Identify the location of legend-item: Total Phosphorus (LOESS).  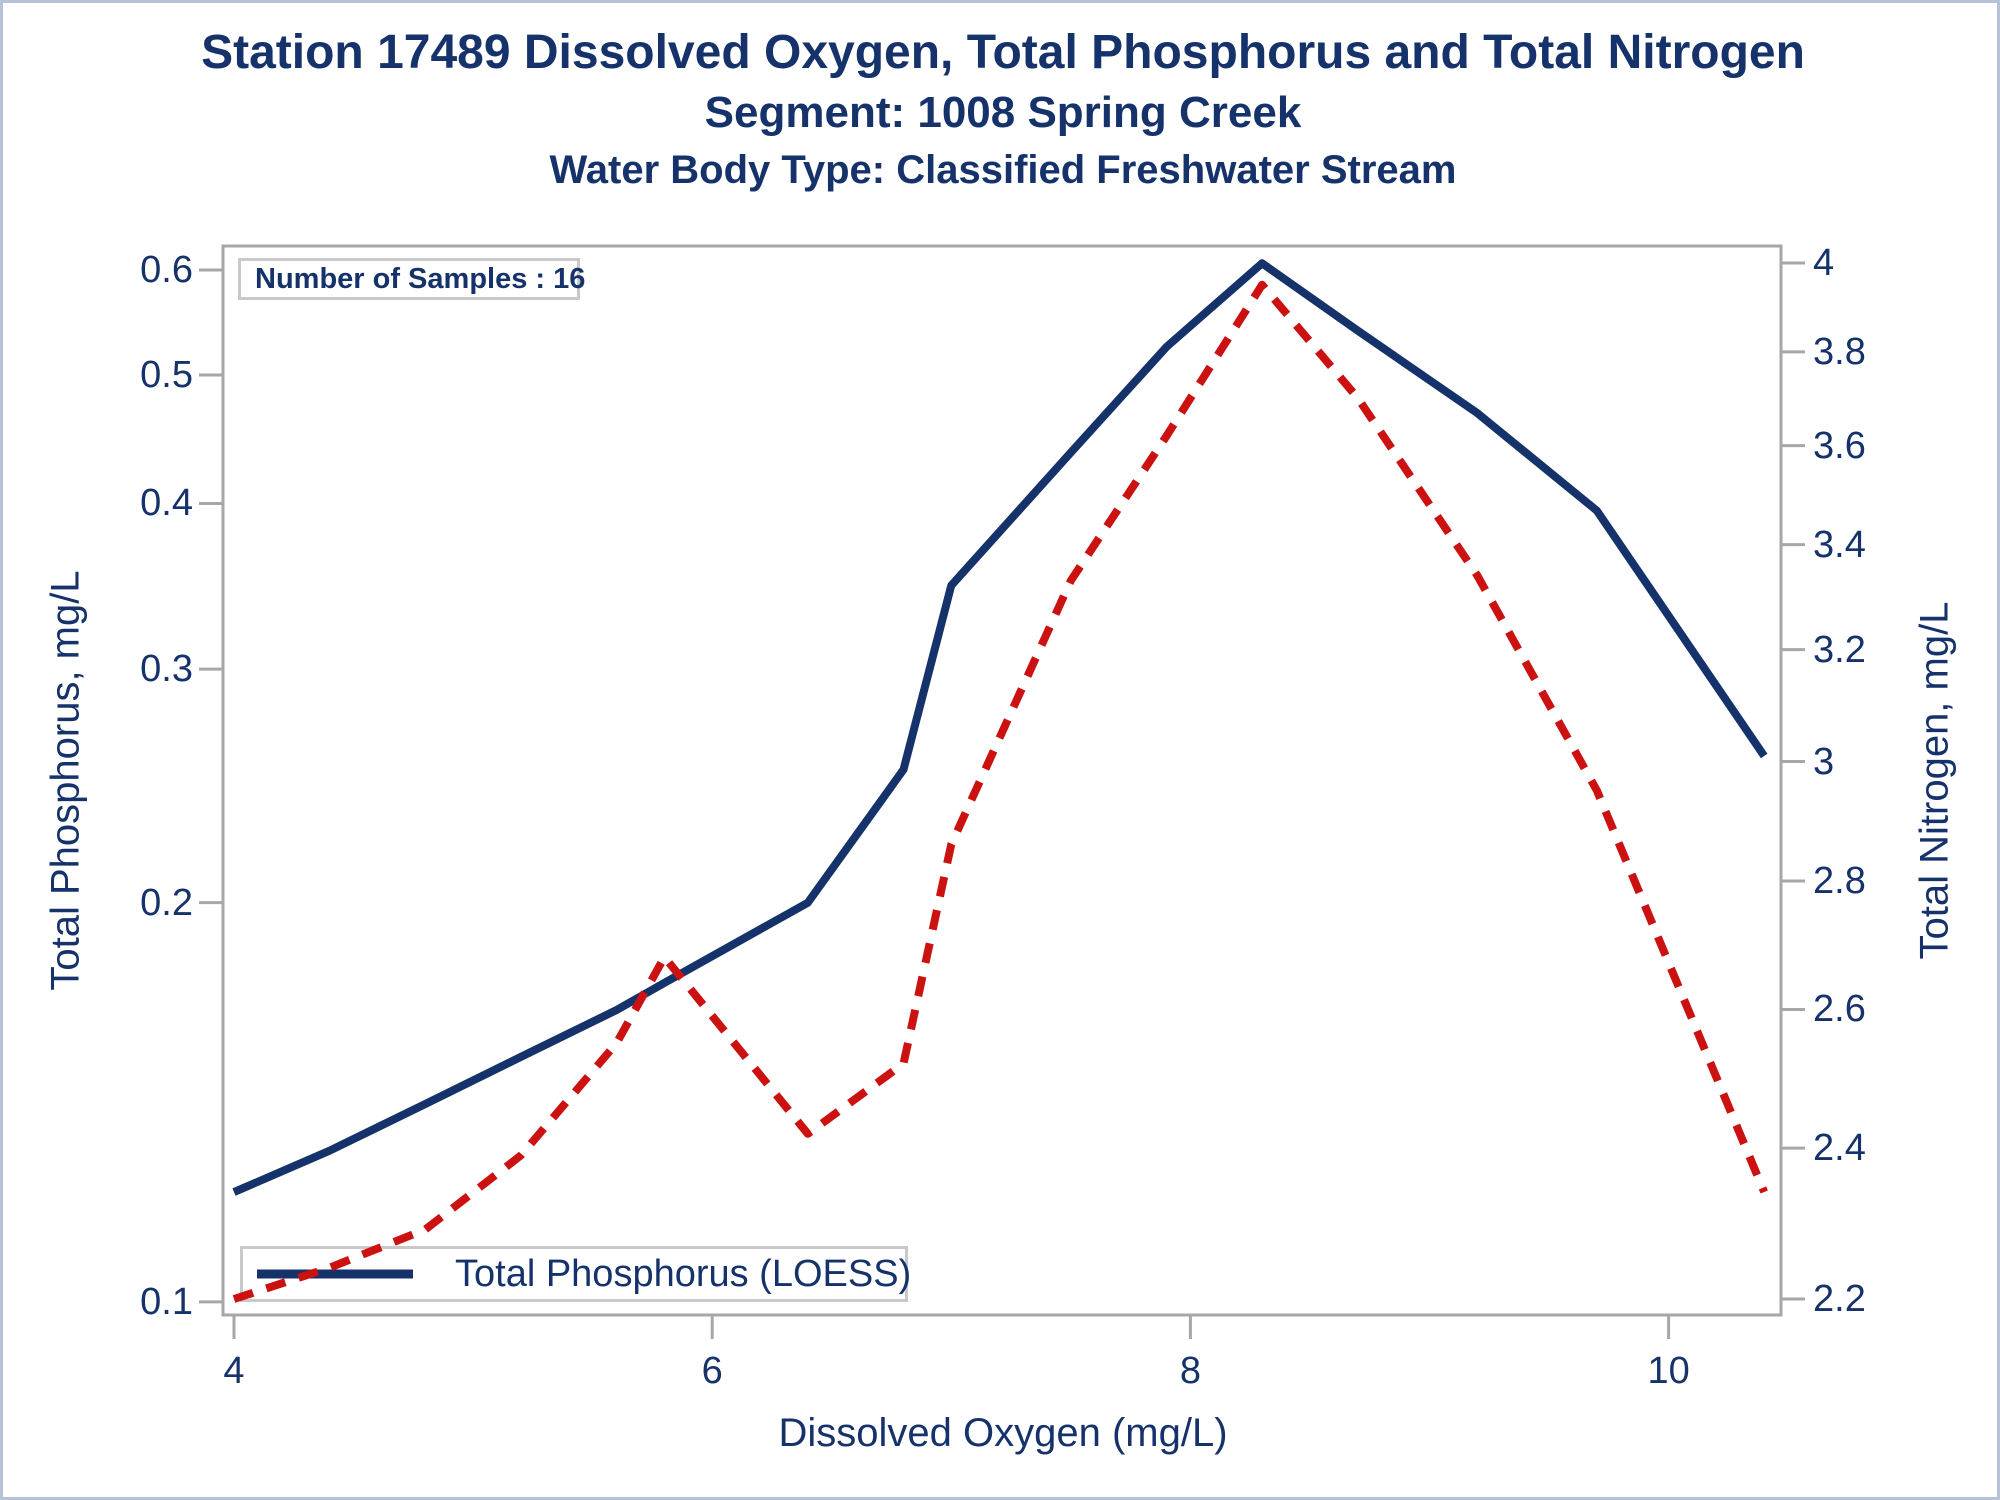
(577, 1274).